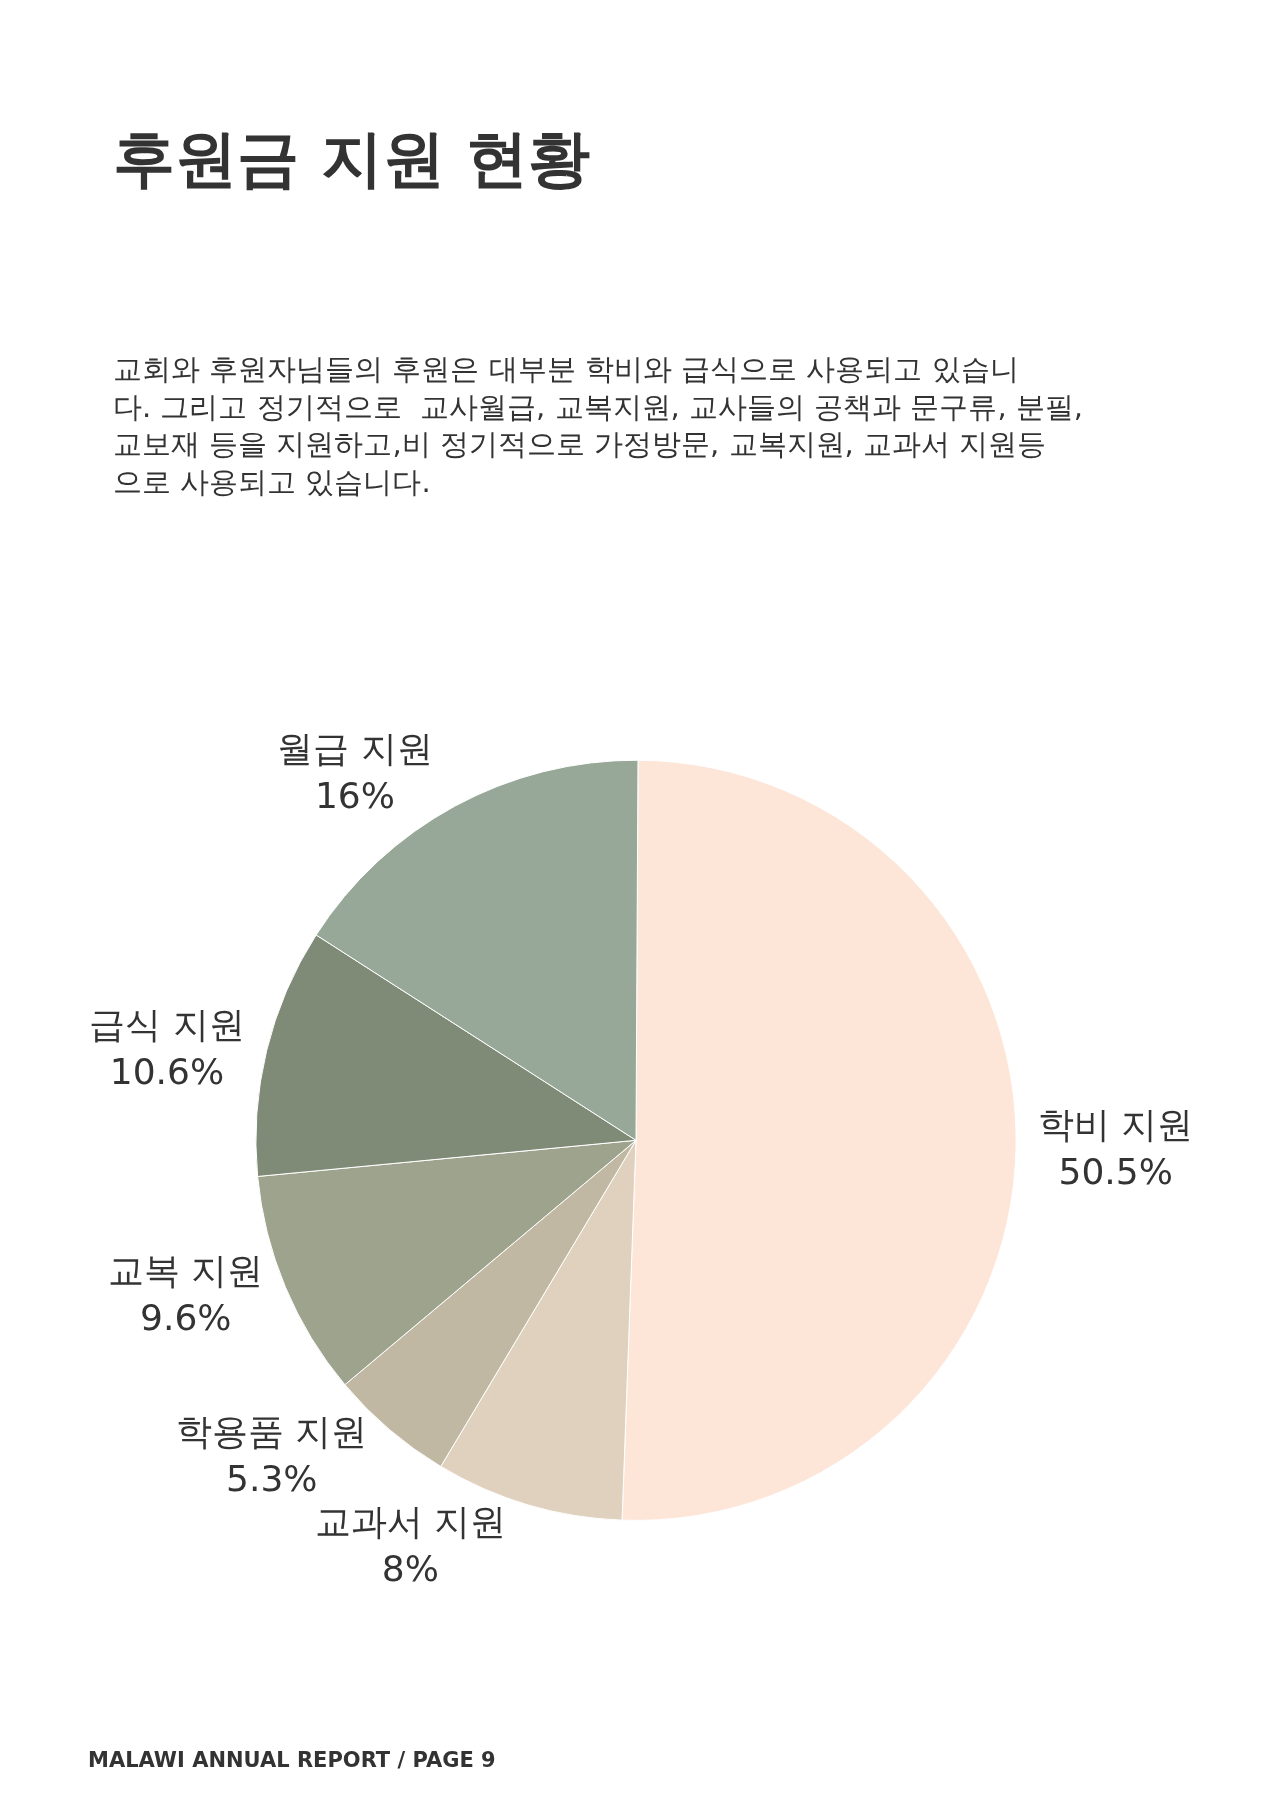 The width and height of the screenshot is (1280, 1810). I want to click on slice-label: 학비 지원, so click(1115, 1125).